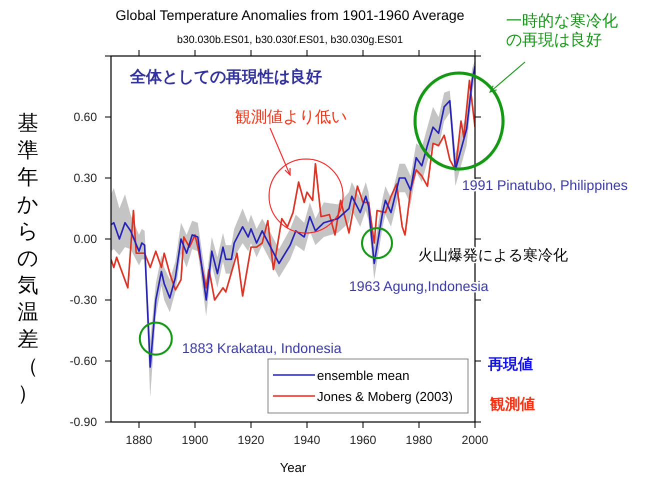 This screenshot has height=477, width=668. What do you see at coordinates (363, 440) in the screenshot?
I see `x-tick-label: 1960` at bounding box center [363, 440].